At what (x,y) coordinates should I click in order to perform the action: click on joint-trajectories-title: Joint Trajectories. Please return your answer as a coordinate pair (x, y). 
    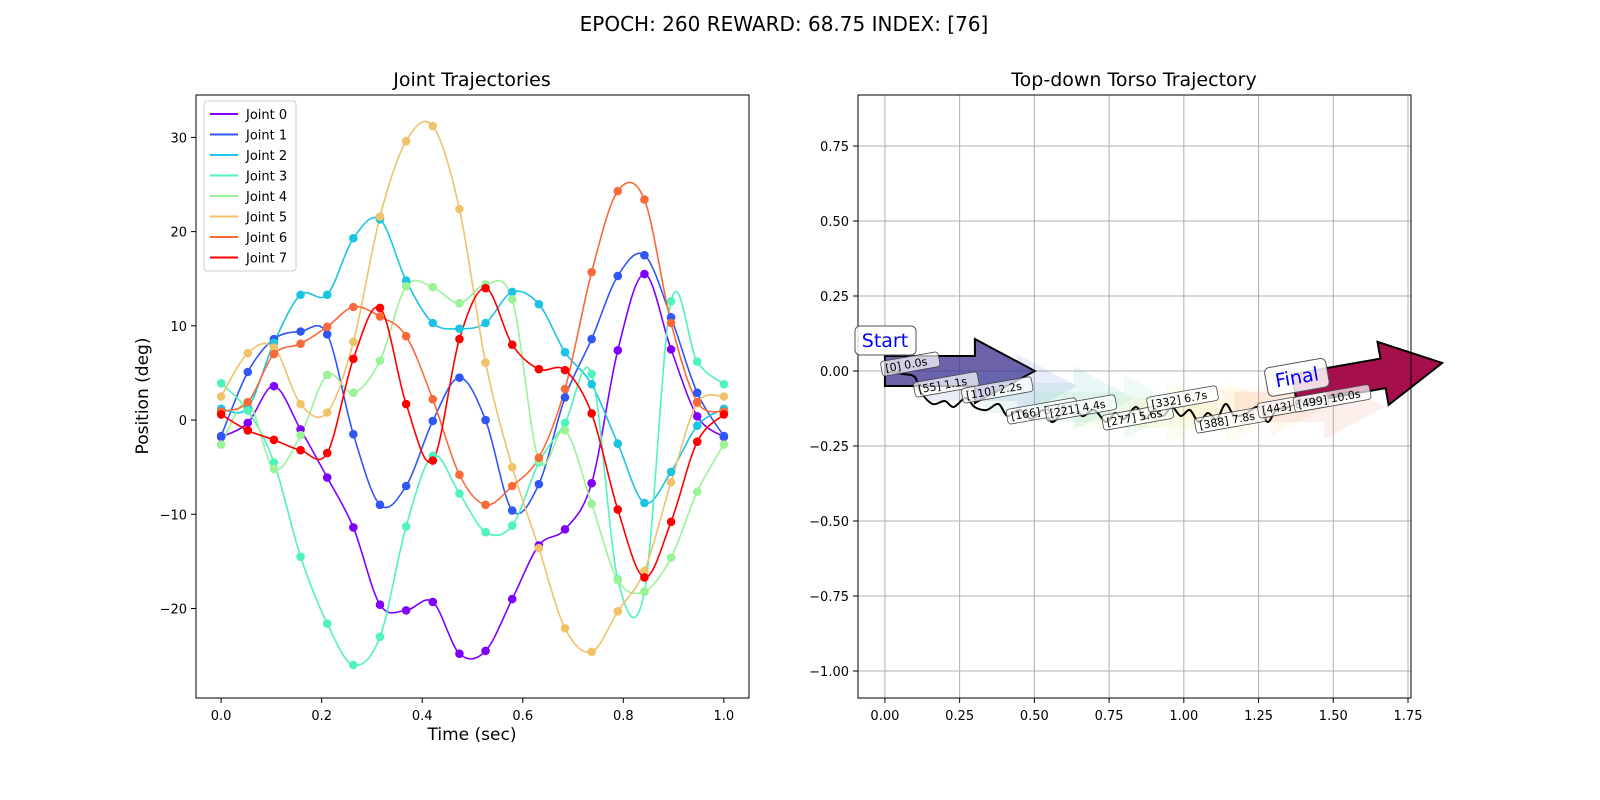
    Looking at the image, I should click on (471, 80).